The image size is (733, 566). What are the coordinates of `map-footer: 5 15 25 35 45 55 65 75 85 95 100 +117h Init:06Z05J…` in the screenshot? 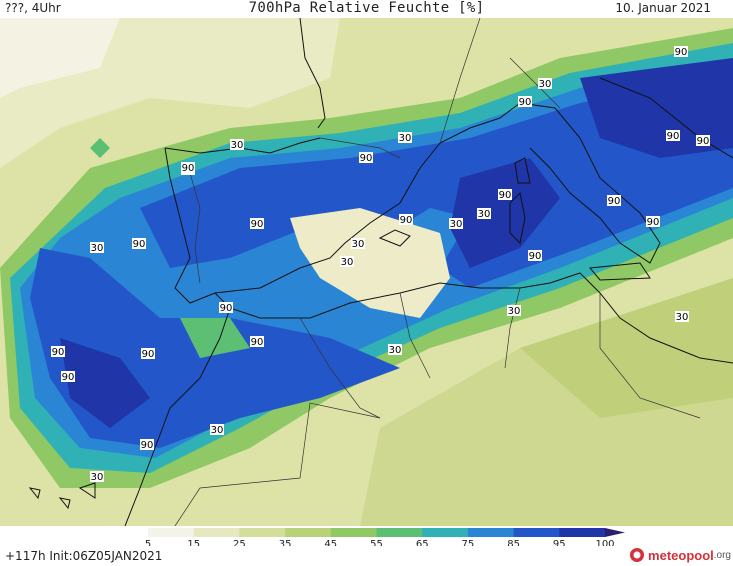 It's located at (366, 546).